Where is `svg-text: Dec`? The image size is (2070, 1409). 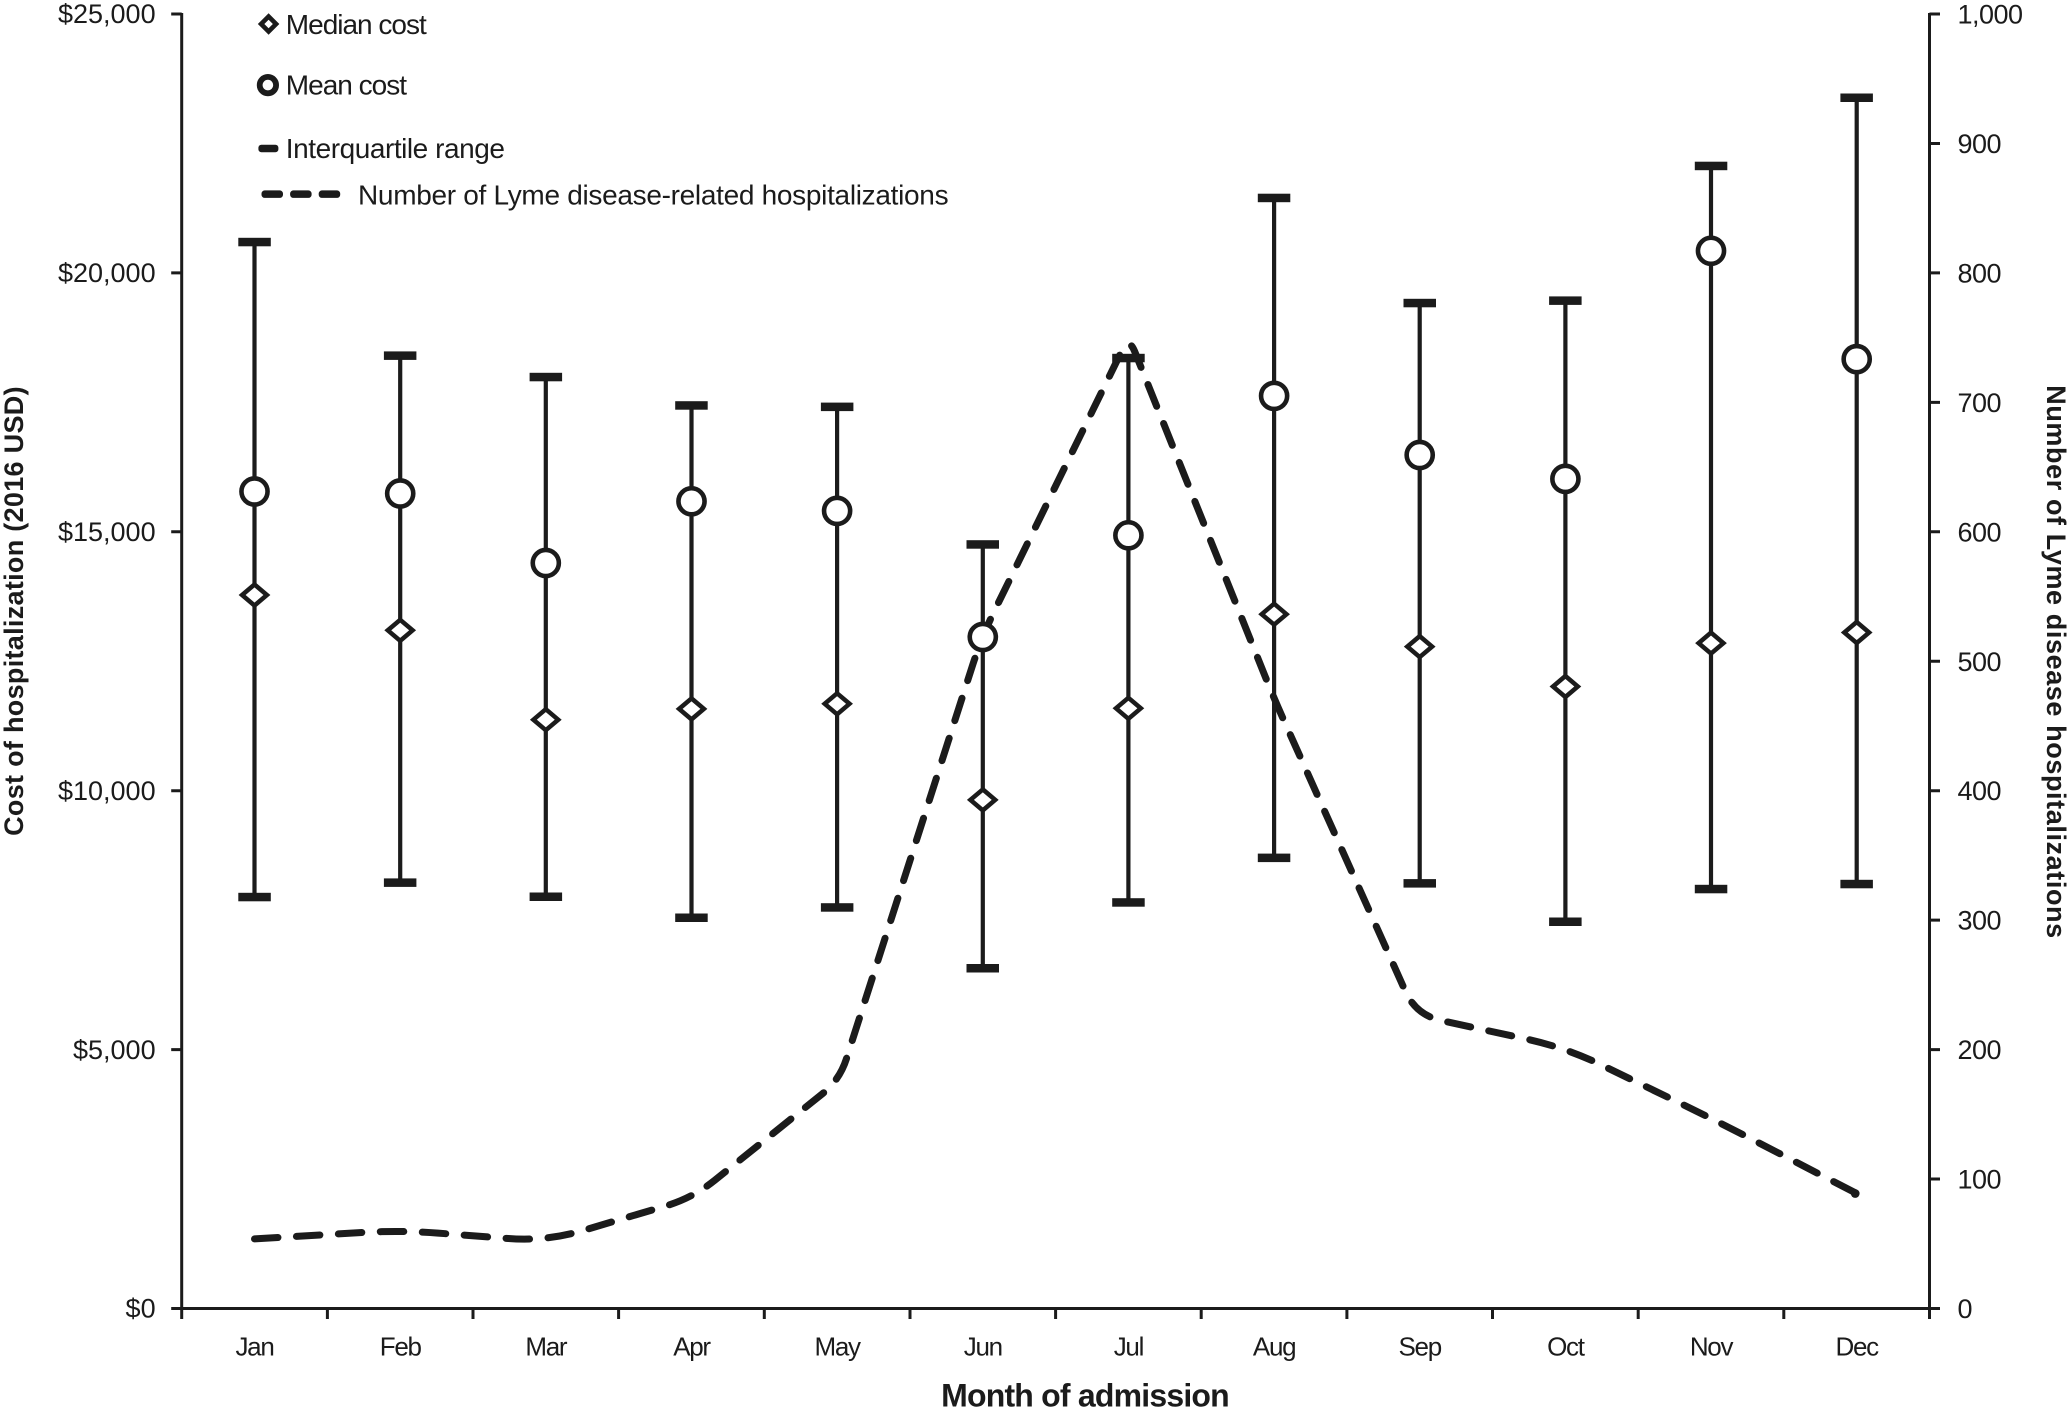 svg-text: Dec is located at coordinates (1858, 1347).